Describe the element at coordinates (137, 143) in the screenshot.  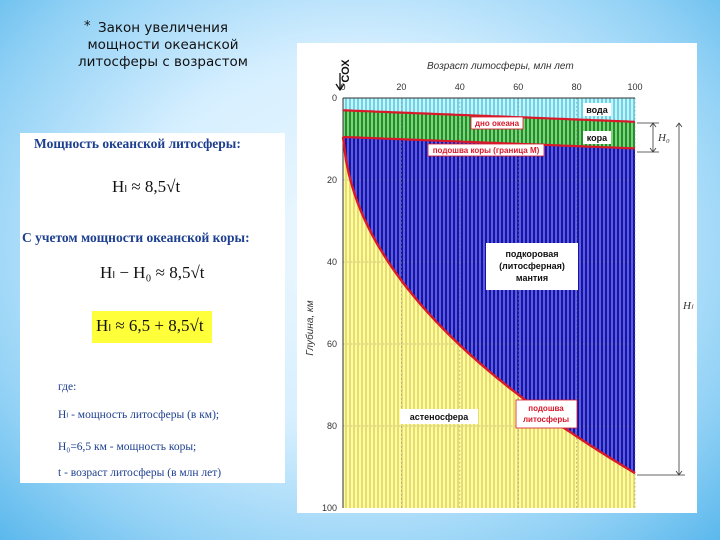
I see `heading-lithosphere-thickness: Мощность океанской литосферы:` at that location.